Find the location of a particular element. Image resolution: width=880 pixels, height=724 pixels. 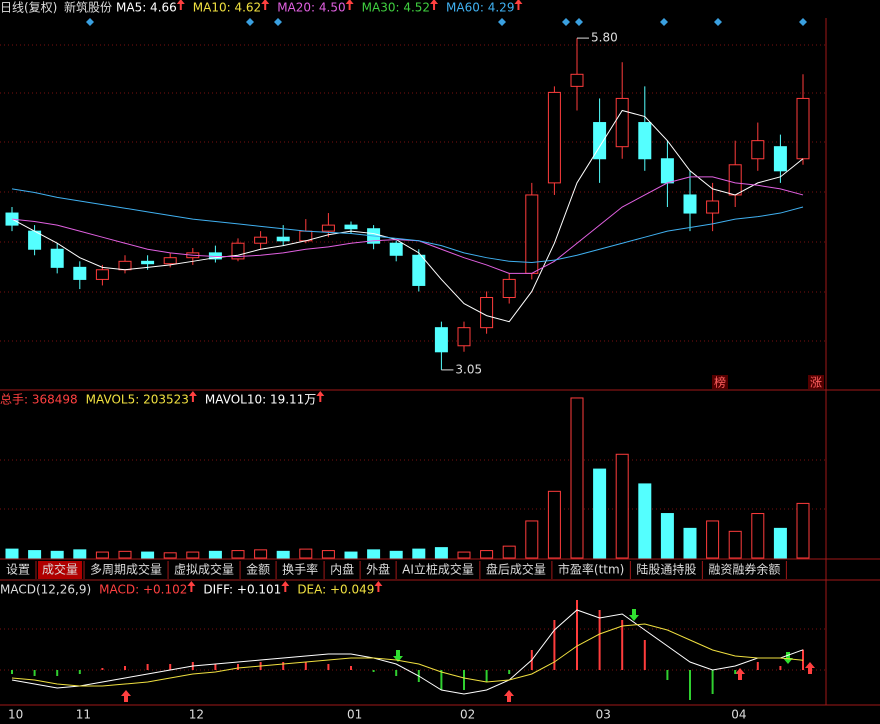

tab-label: 金额 is located at coordinates (258, 569).